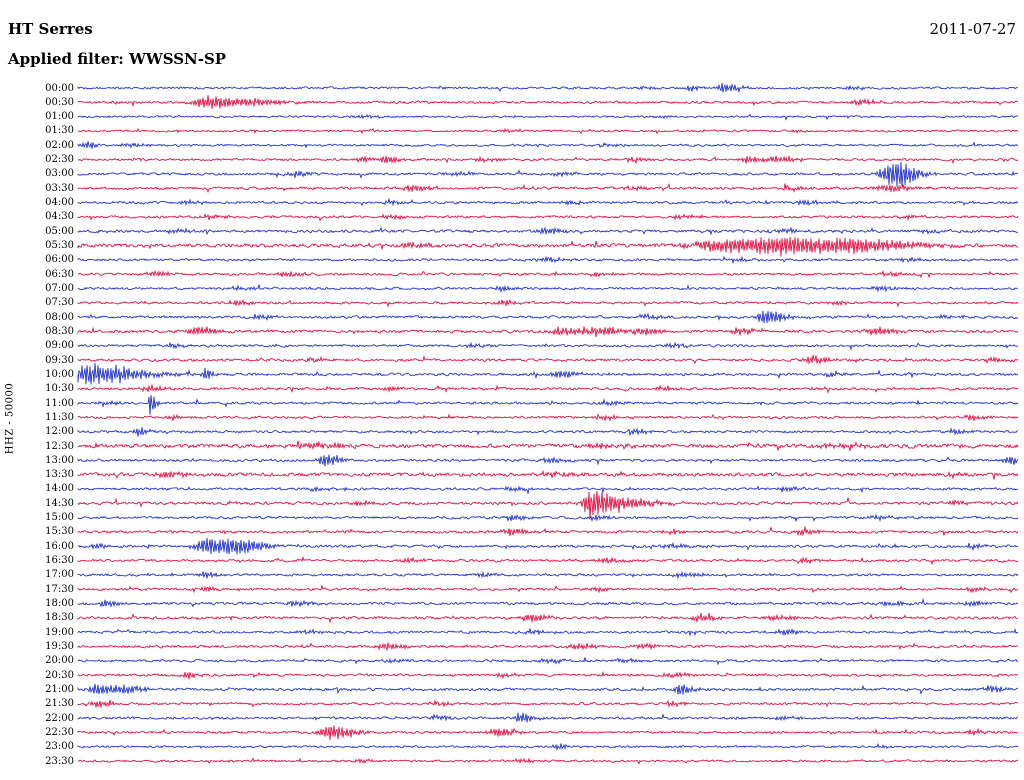  I want to click on time-label: 23:30, so click(59, 761).